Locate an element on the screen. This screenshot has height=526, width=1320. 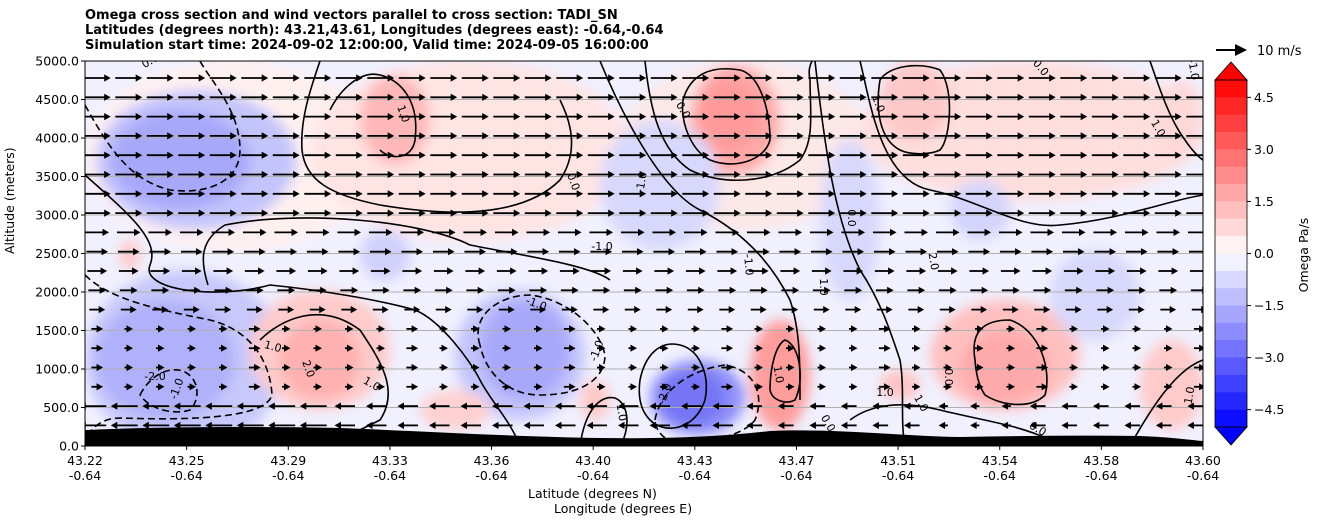
contour-line is located at coordinates (726, 116).